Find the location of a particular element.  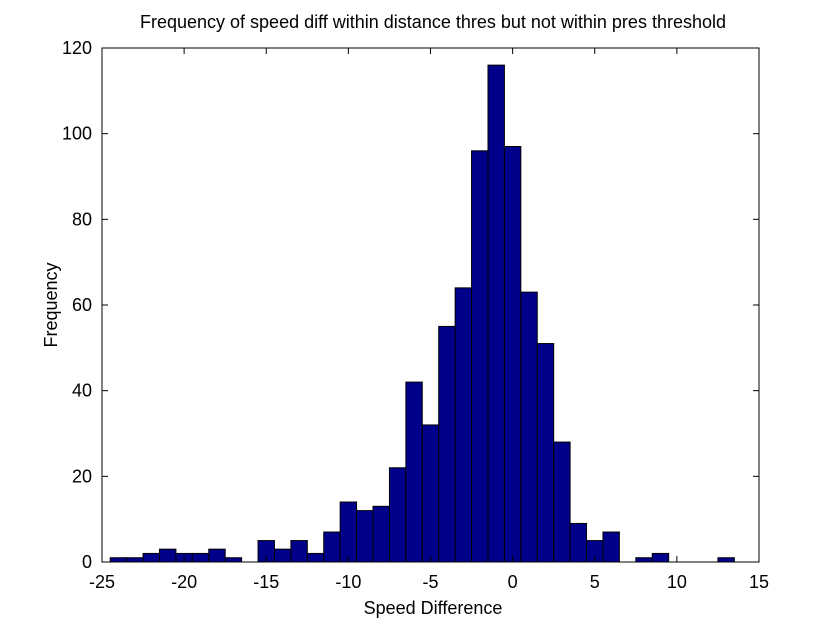

x-tick-label: 10 is located at coordinates (677, 582).